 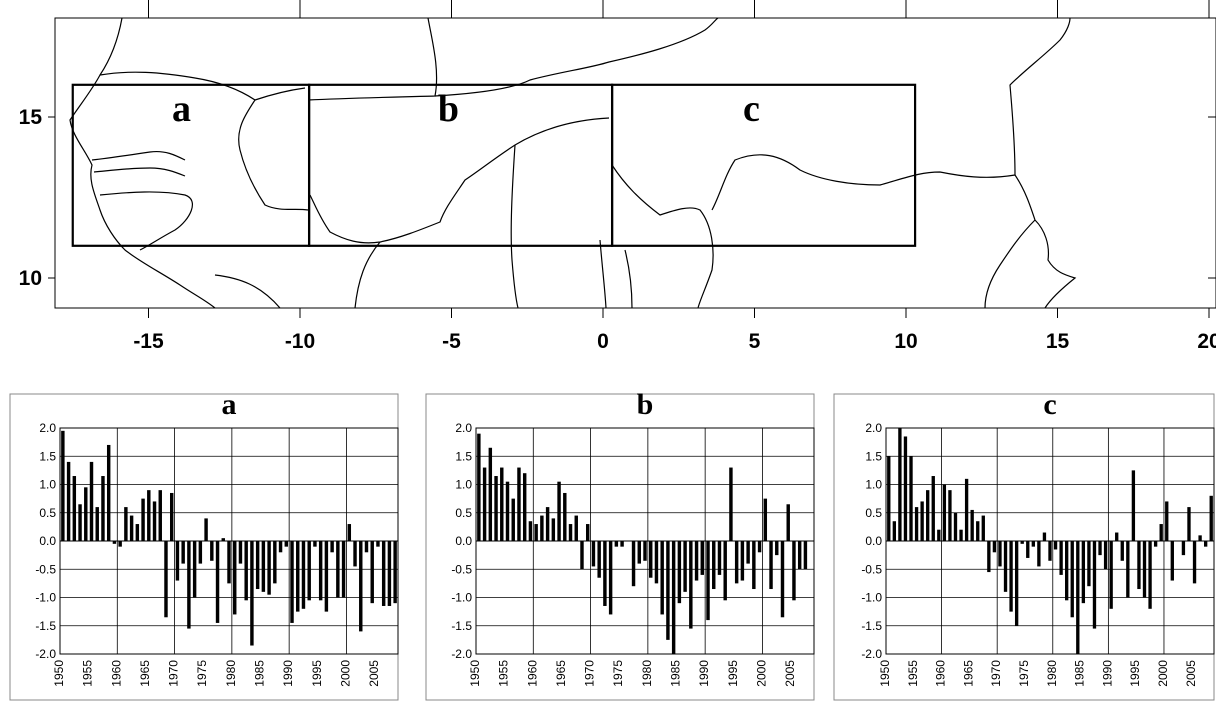 What do you see at coordinates (177, 561) in the screenshot?
I see `bar-1970` at bounding box center [177, 561].